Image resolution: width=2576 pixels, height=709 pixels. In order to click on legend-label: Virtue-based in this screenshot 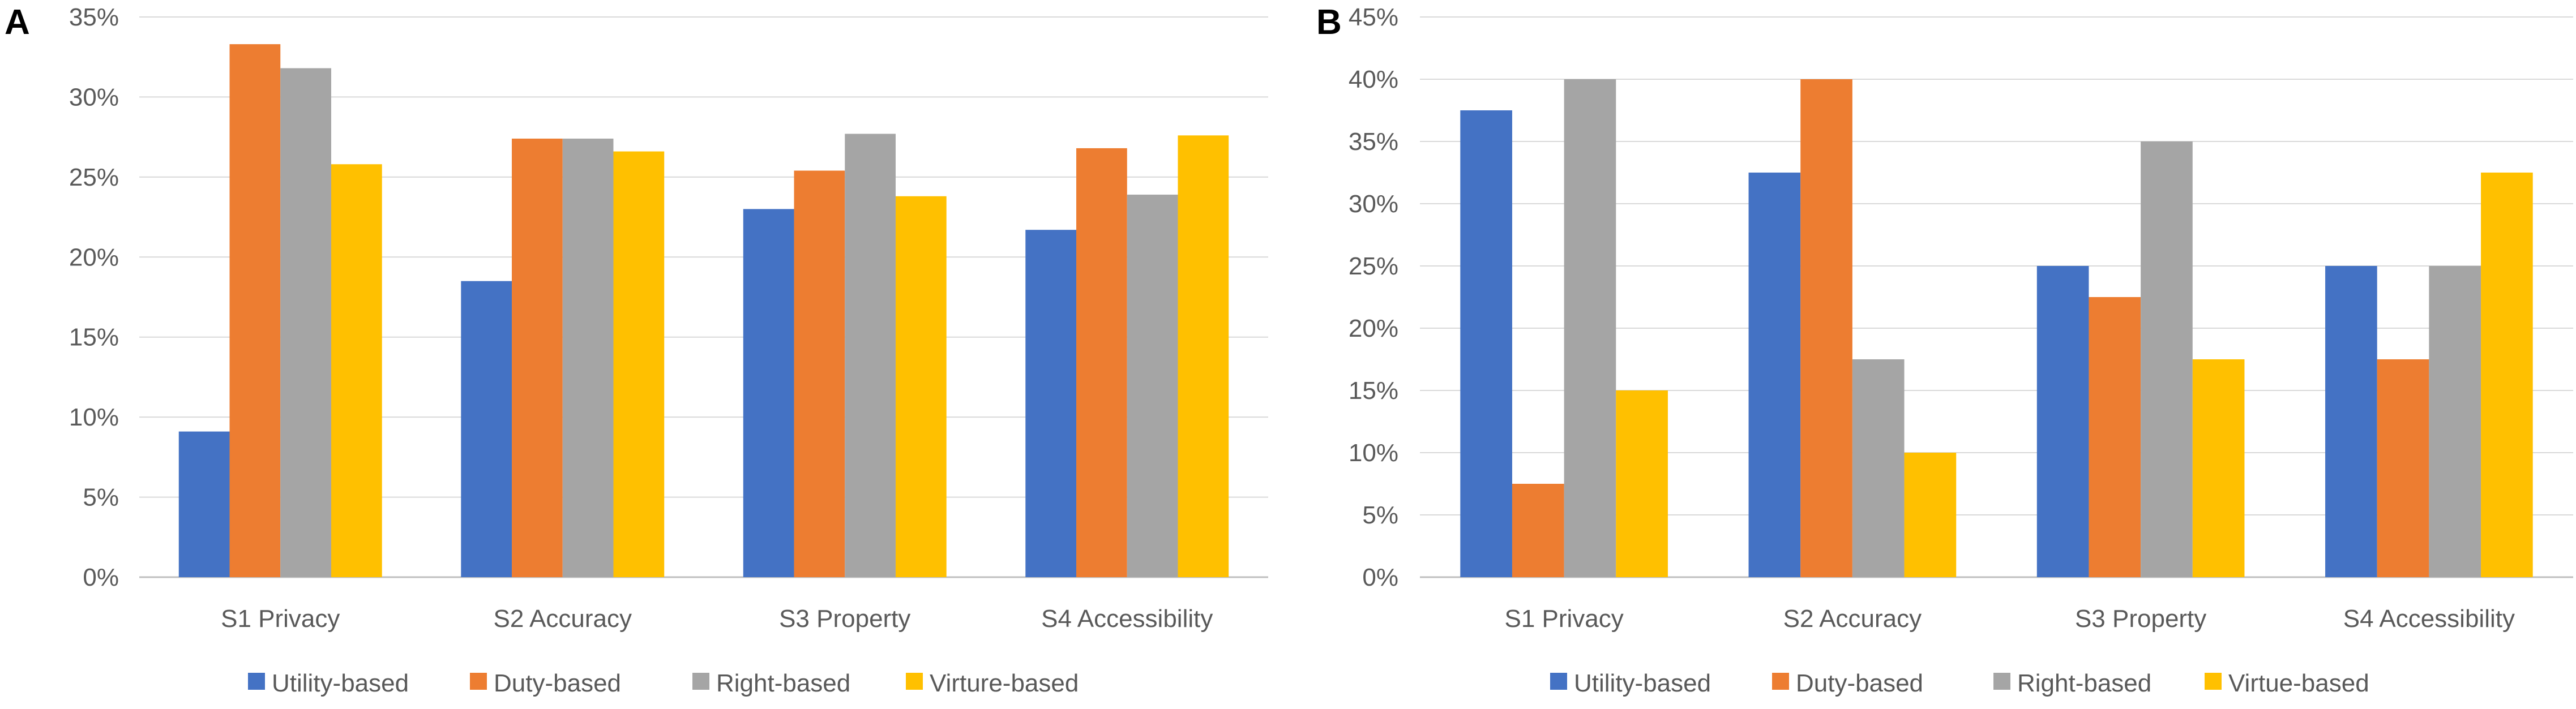, I will do `click(2298, 683)`.